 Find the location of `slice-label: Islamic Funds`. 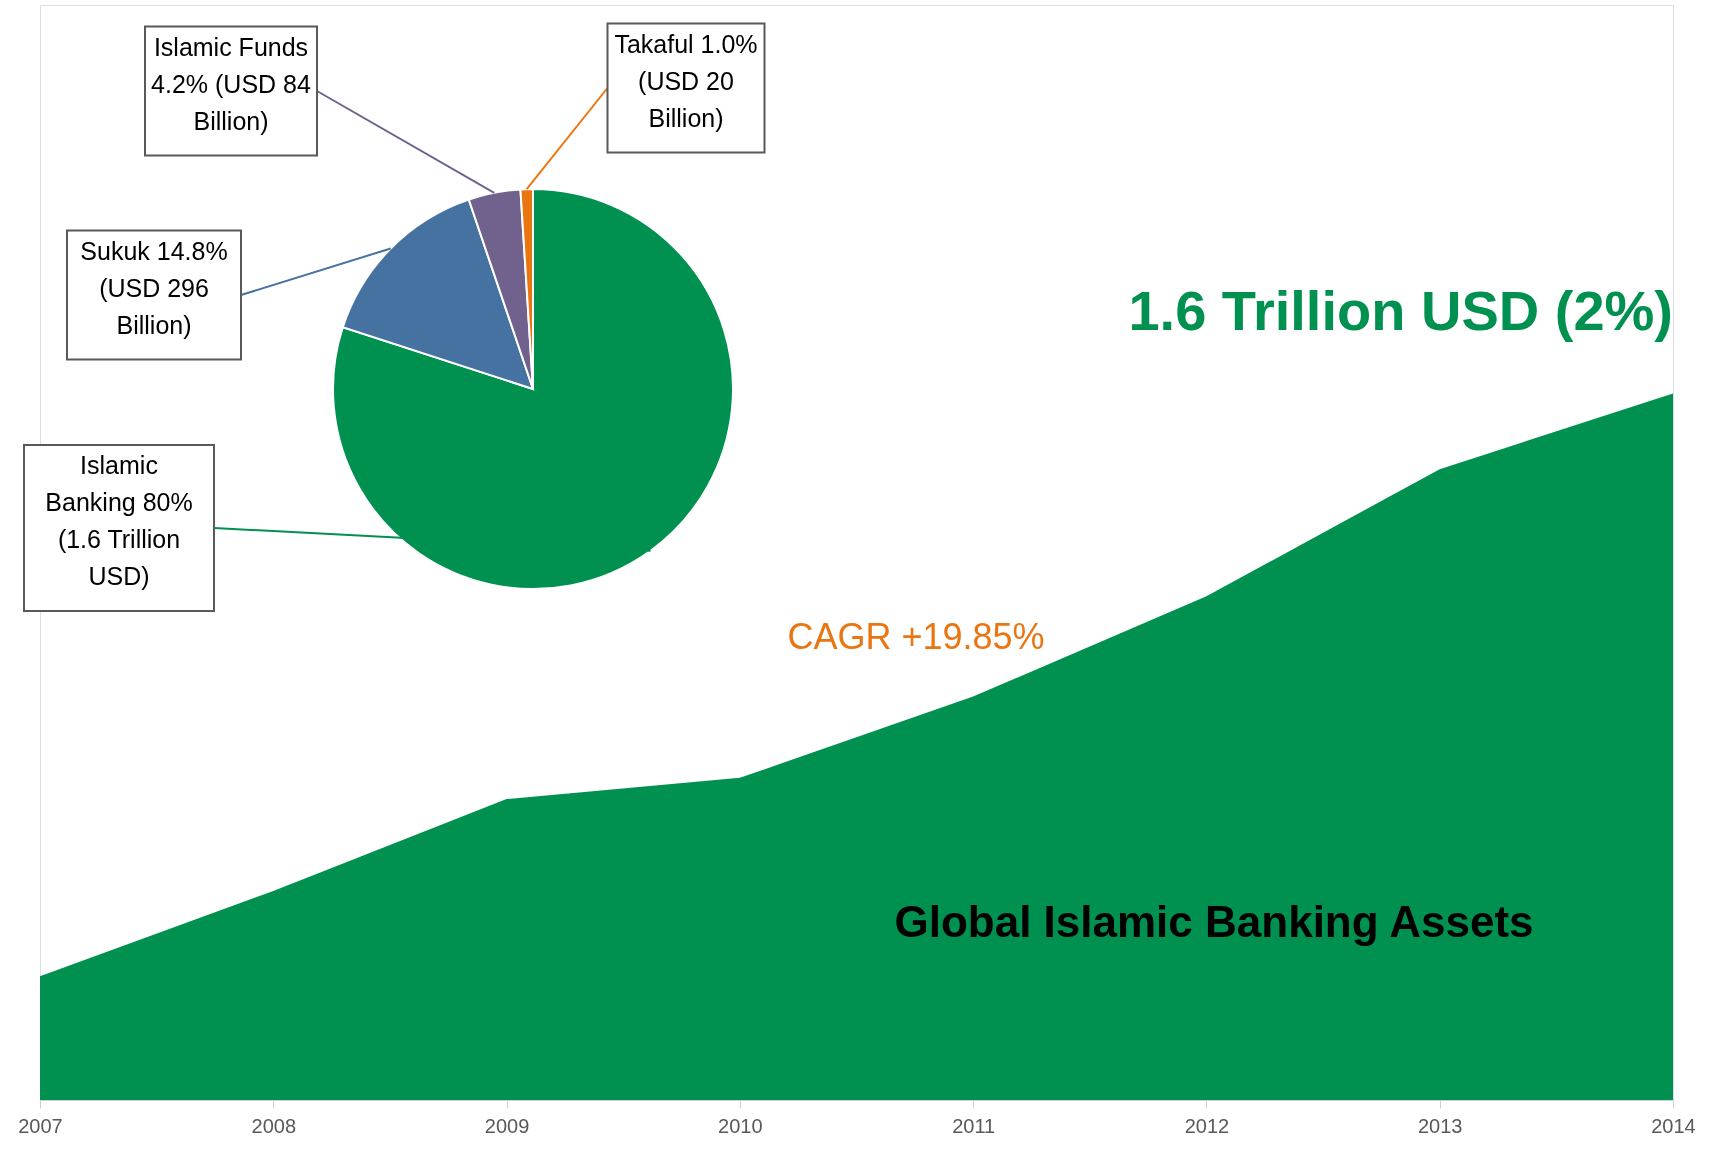

slice-label: Islamic Funds is located at coordinates (231, 46).